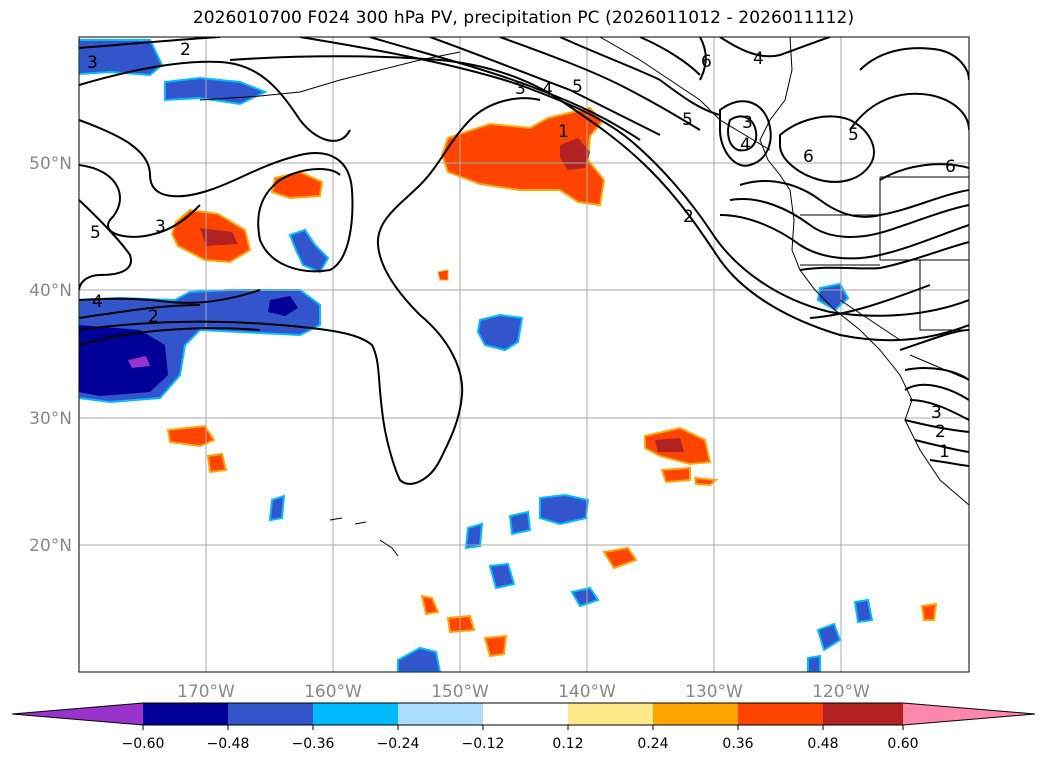 This screenshot has height=765, width=1047. What do you see at coordinates (902, 744) in the screenshot?
I see `colorbar-tick-label: 0.60` at bounding box center [902, 744].